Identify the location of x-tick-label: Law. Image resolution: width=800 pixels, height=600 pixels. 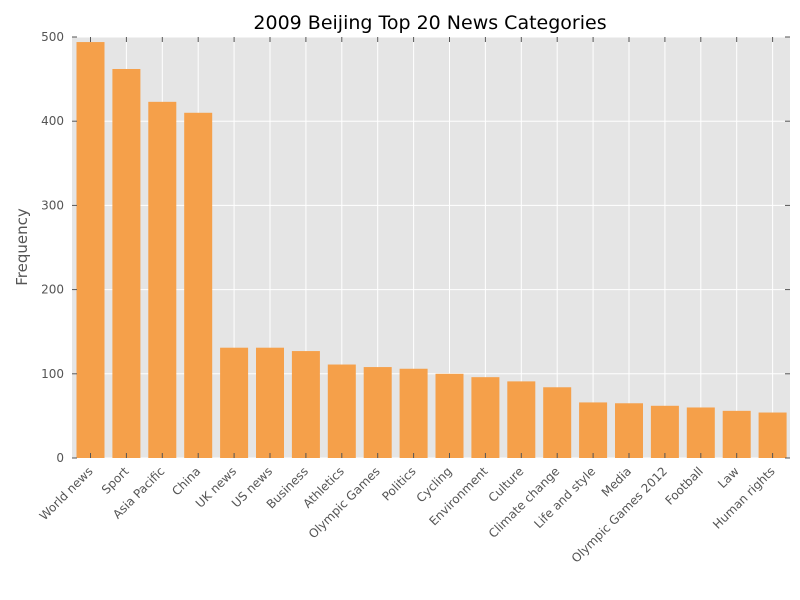
(728, 477).